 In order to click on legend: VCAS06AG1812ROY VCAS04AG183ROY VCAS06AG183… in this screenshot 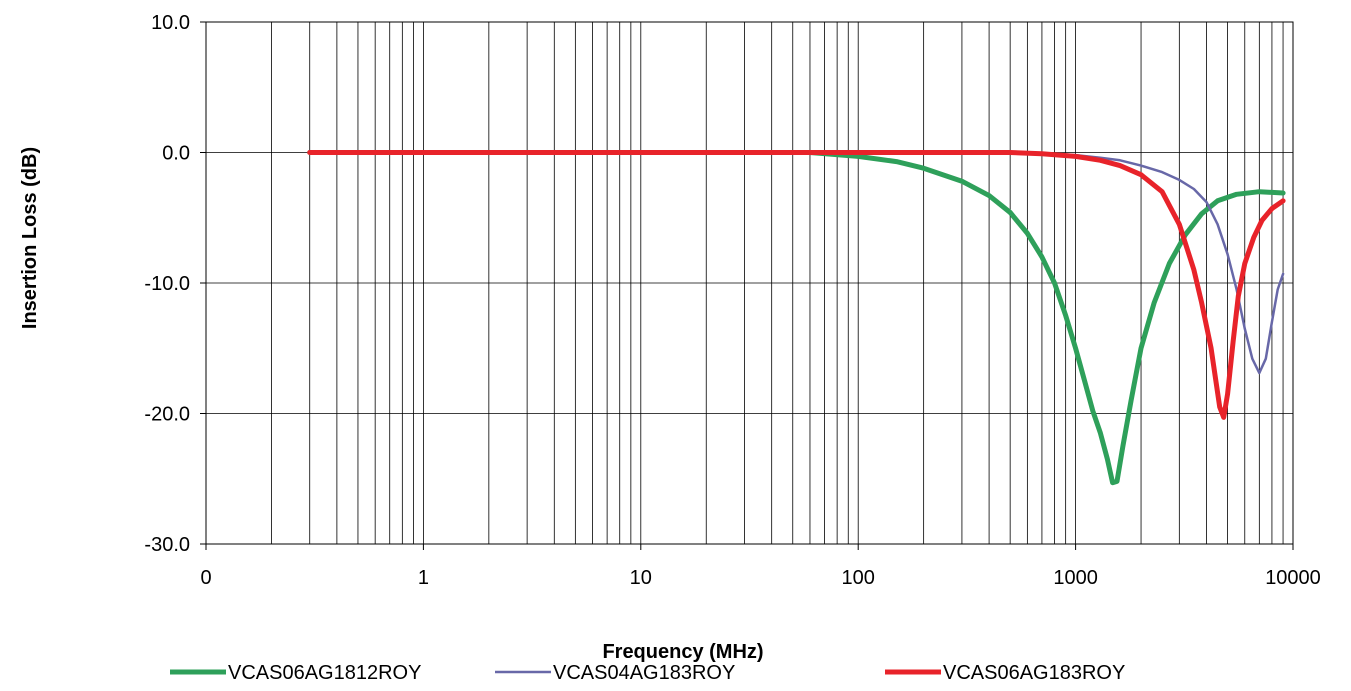, I will do `click(647, 673)`.